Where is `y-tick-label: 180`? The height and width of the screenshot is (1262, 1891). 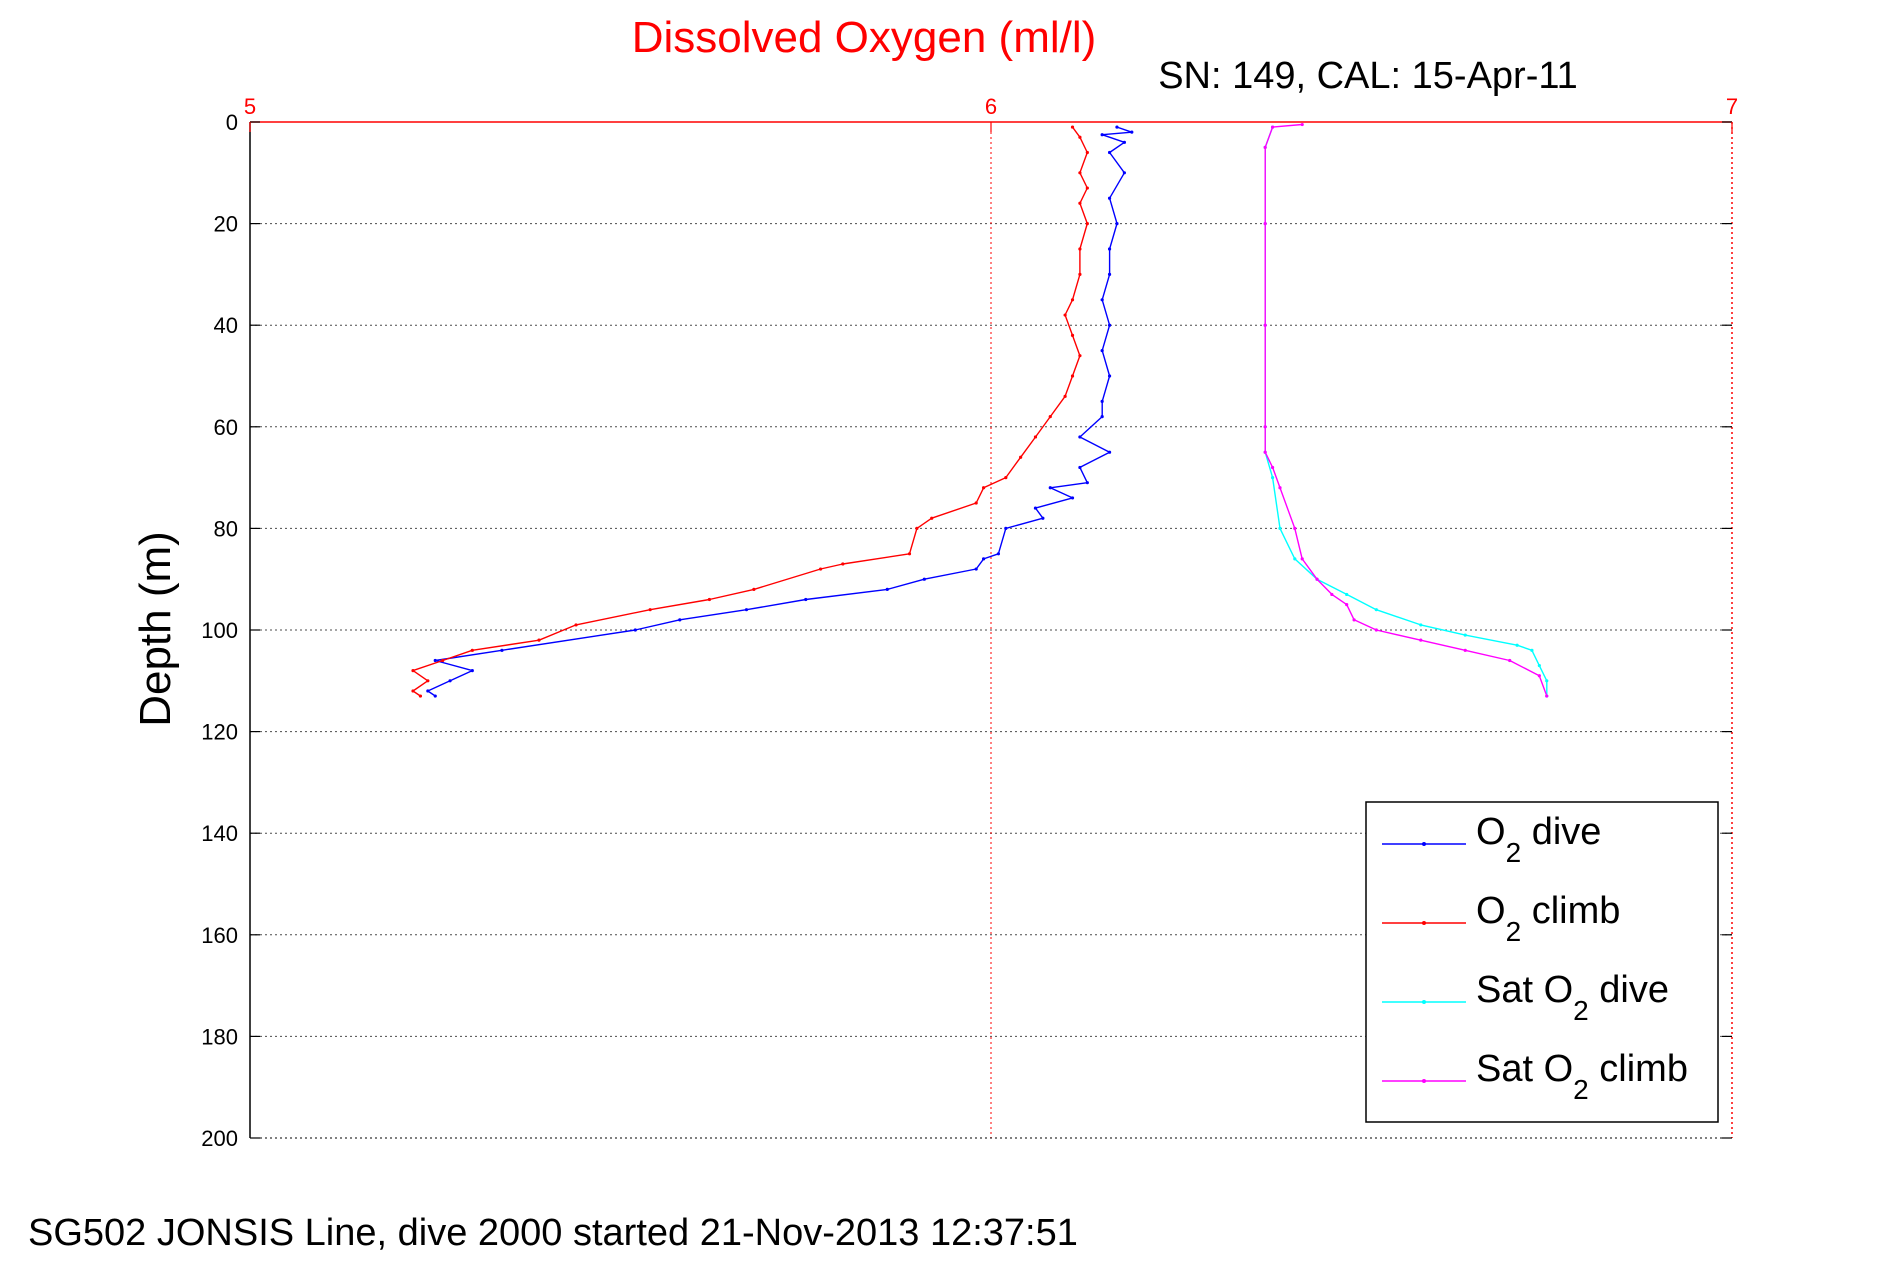
y-tick-label: 180 is located at coordinates (219, 1036).